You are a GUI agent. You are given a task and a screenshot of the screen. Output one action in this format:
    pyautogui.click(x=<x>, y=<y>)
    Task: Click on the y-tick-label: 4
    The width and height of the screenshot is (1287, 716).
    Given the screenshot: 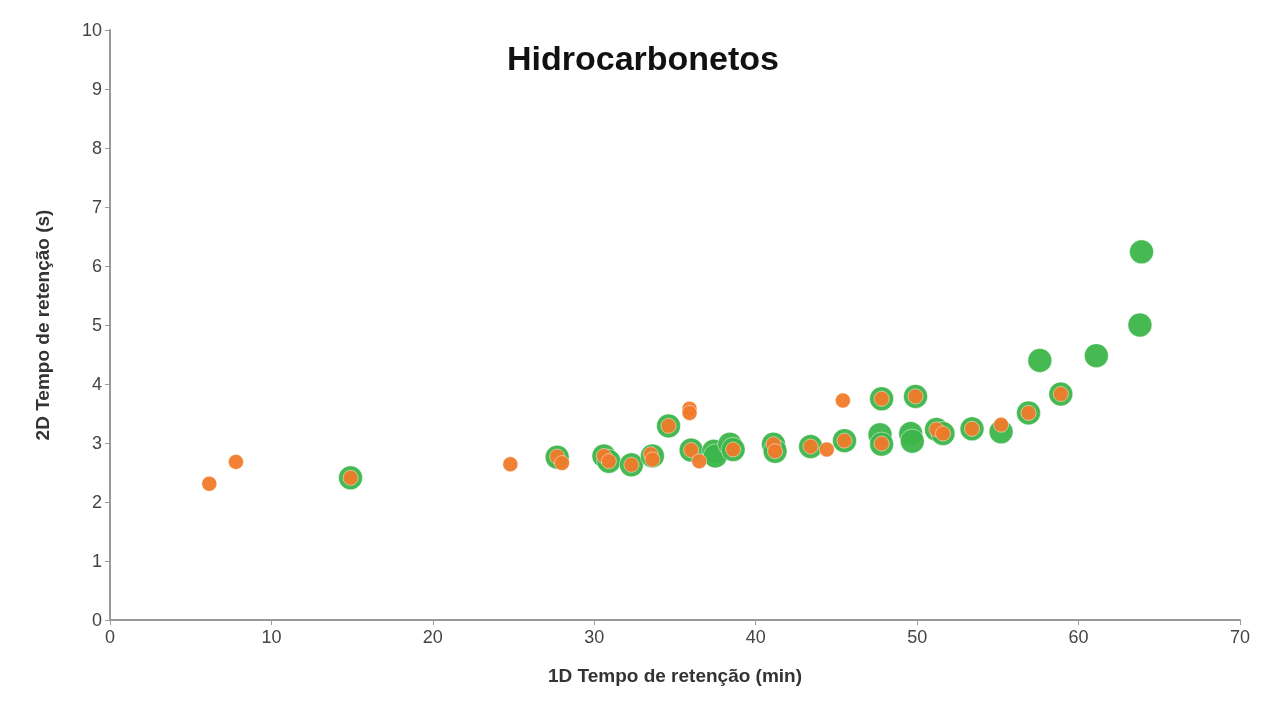 What is the action you would take?
    pyautogui.click(x=96, y=384)
    